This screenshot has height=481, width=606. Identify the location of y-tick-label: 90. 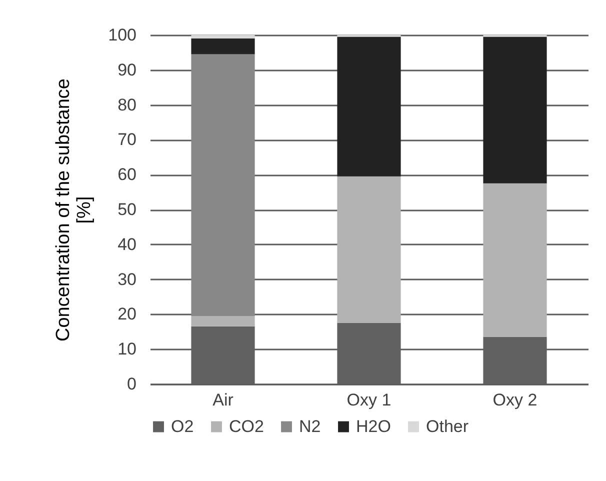
(127, 70).